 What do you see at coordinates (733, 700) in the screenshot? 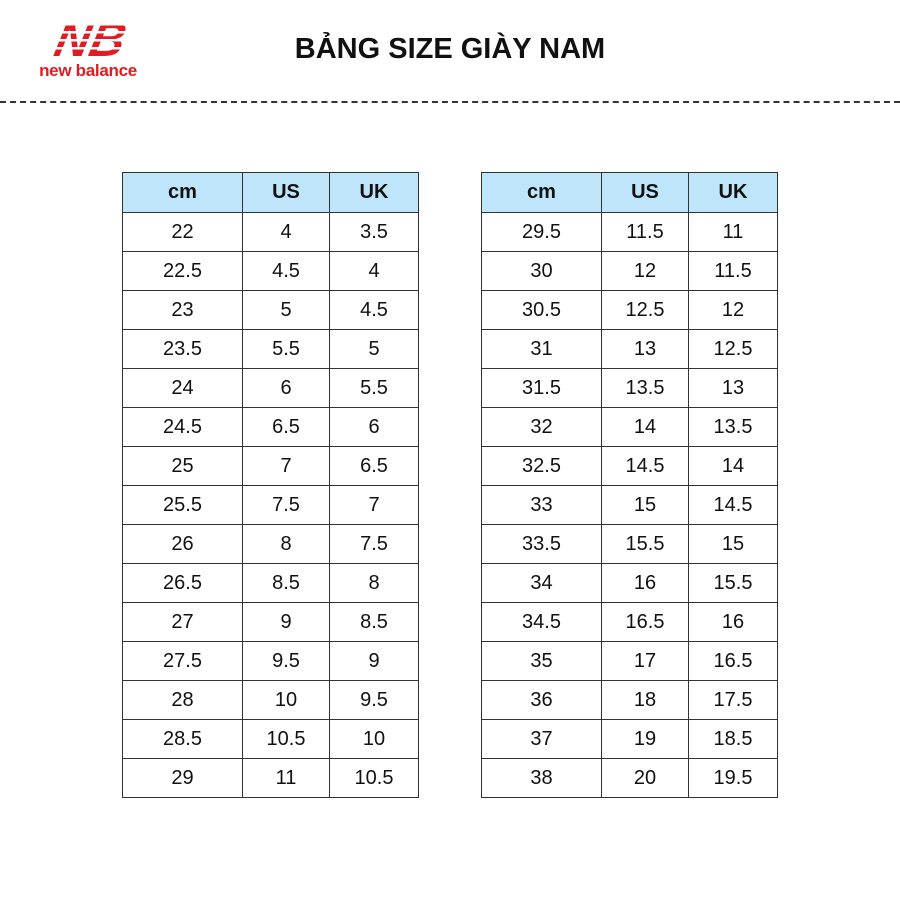
I see `cell-uk: 17.5` at bounding box center [733, 700].